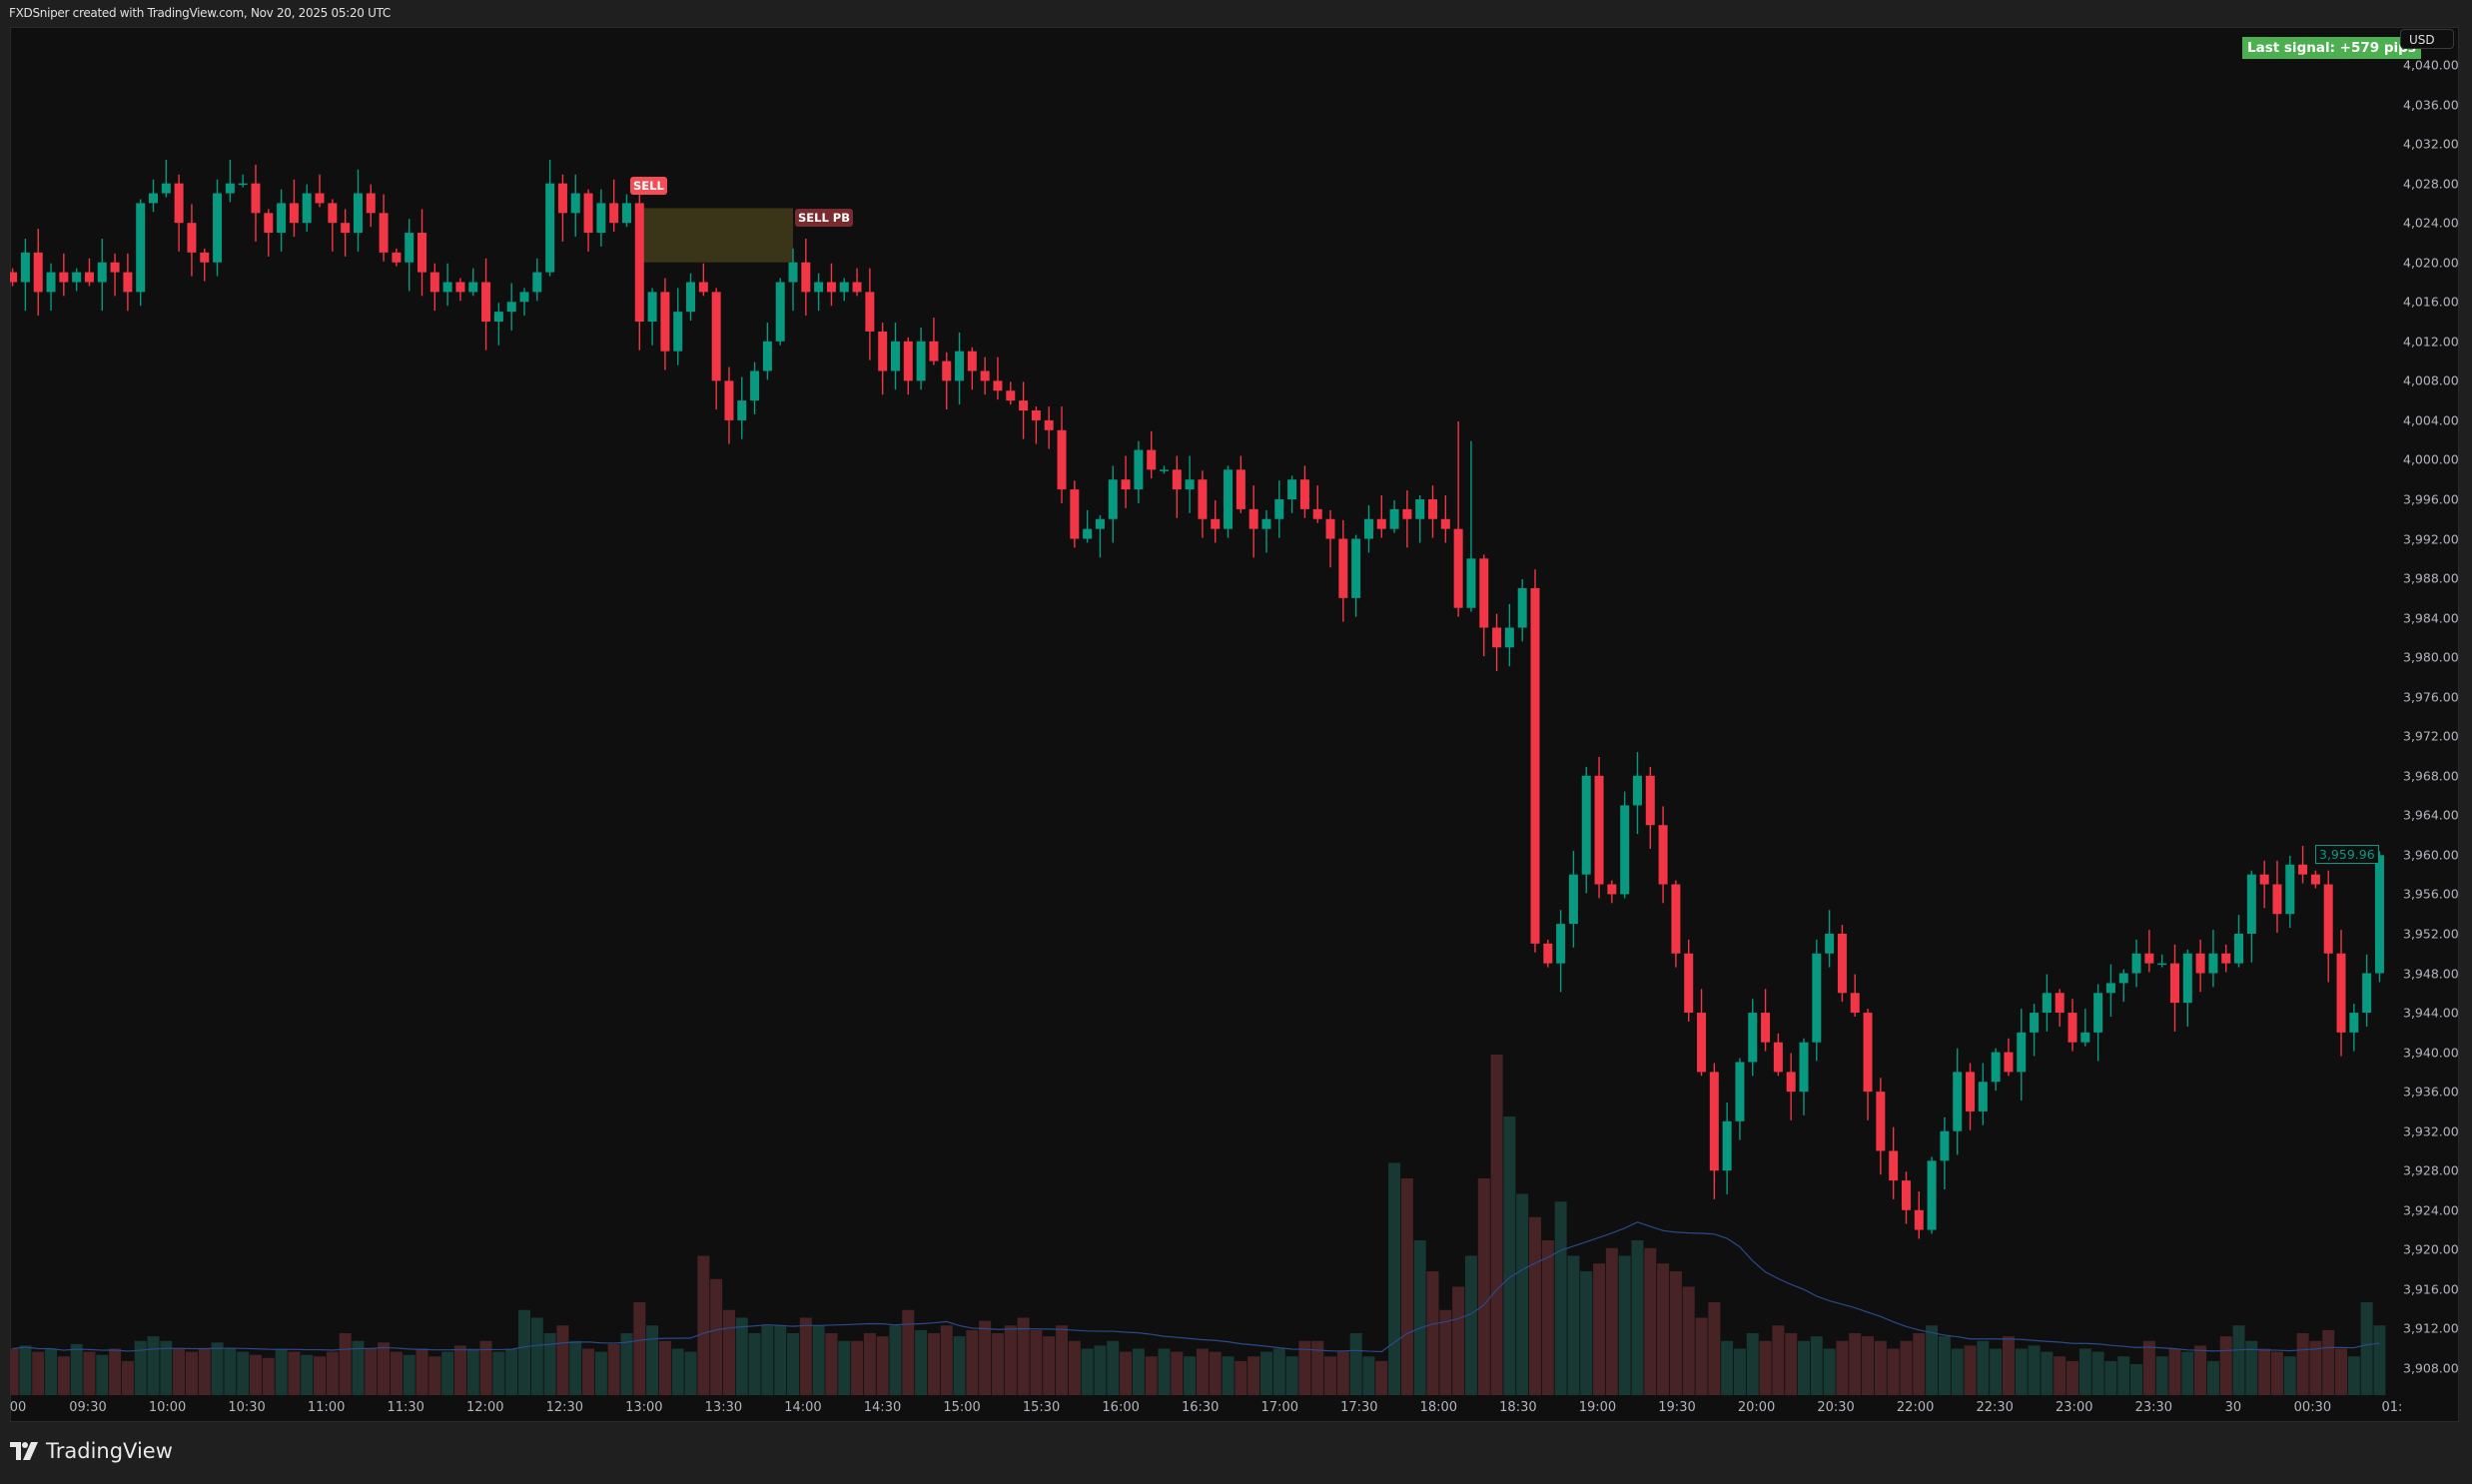 The width and height of the screenshot is (2472, 1484). What do you see at coordinates (564, 1407) in the screenshot?
I see `time-tick: 12:30` at bounding box center [564, 1407].